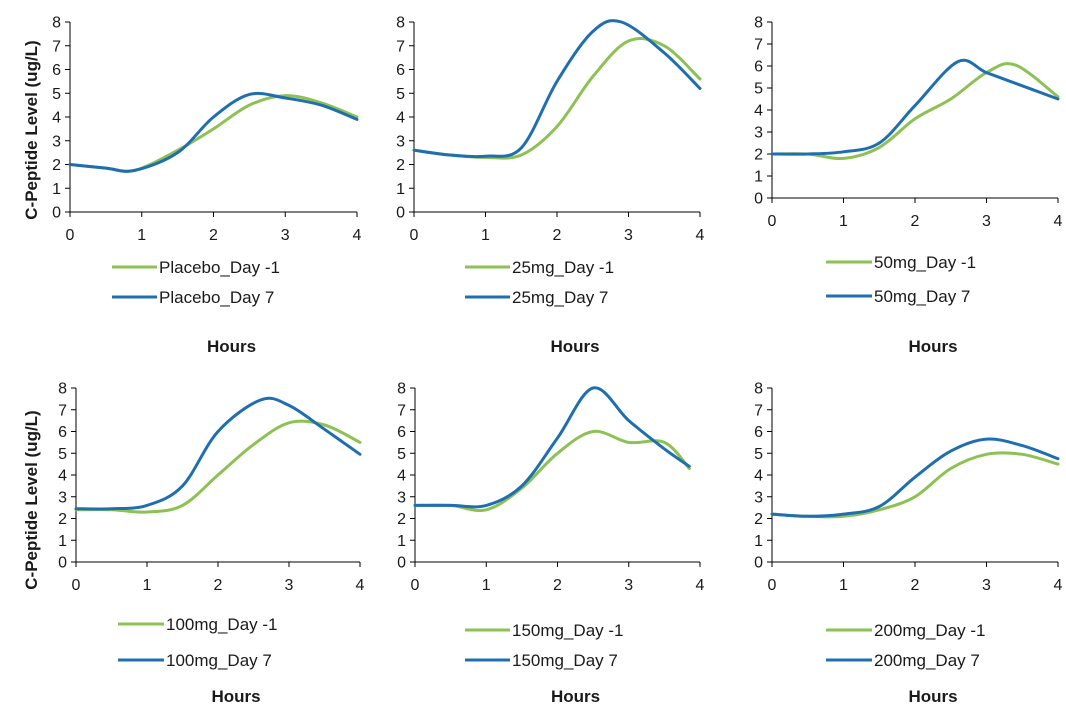  What do you see at coordinates (930, 630) in the screenshot?
I see `legend-label: 200mg_Day -1` at bounding box center [930, 630].